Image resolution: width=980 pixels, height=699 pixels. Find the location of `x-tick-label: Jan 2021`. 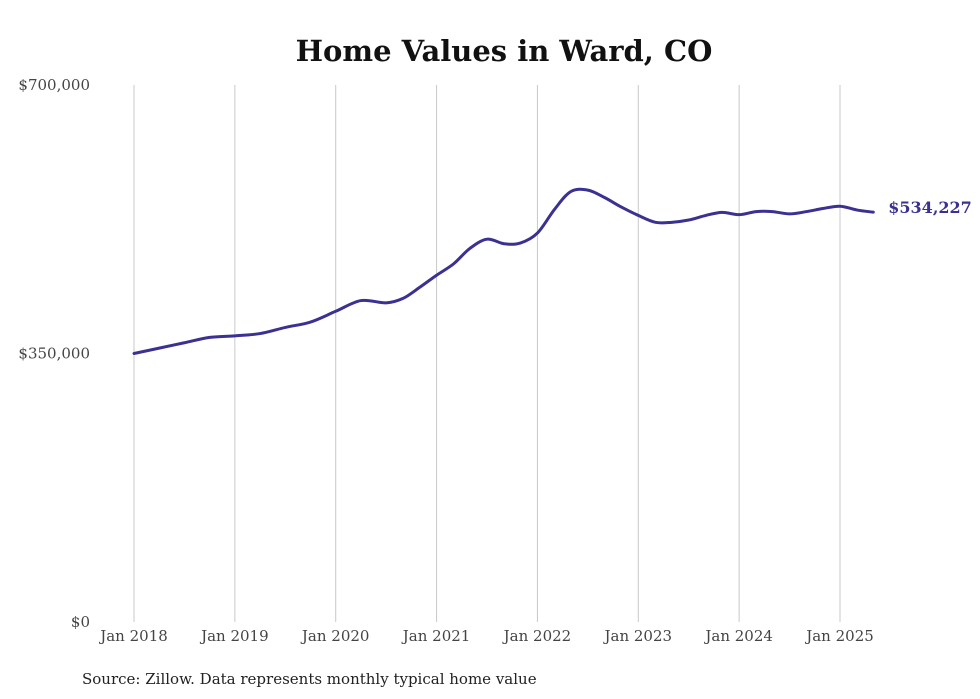

x-tick-label: Jan 2021 is located at coordinates (436, 636).